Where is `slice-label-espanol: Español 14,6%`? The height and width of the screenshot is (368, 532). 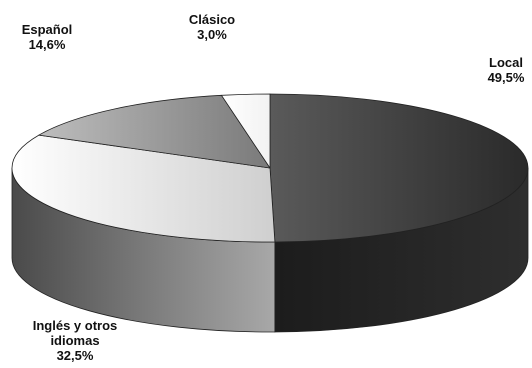
slice-label-espanol: Español 14,6% is located at coordinates (47, 37).